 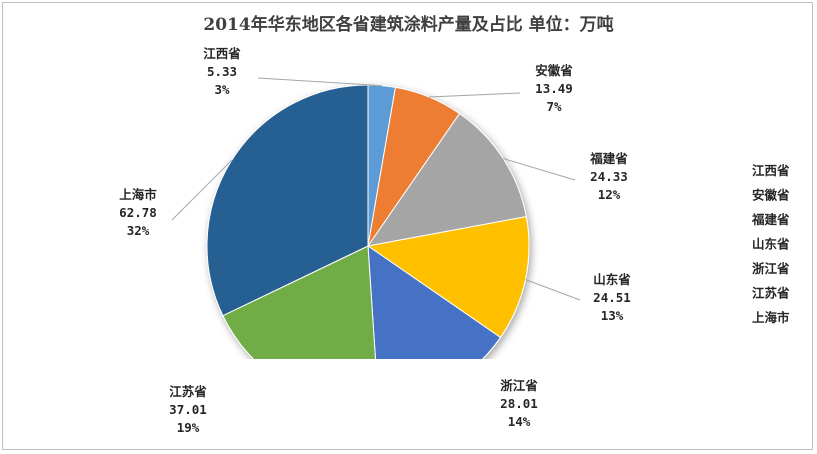 I want to click on data-label-name: 安徽省, so click(x=554, y=70).